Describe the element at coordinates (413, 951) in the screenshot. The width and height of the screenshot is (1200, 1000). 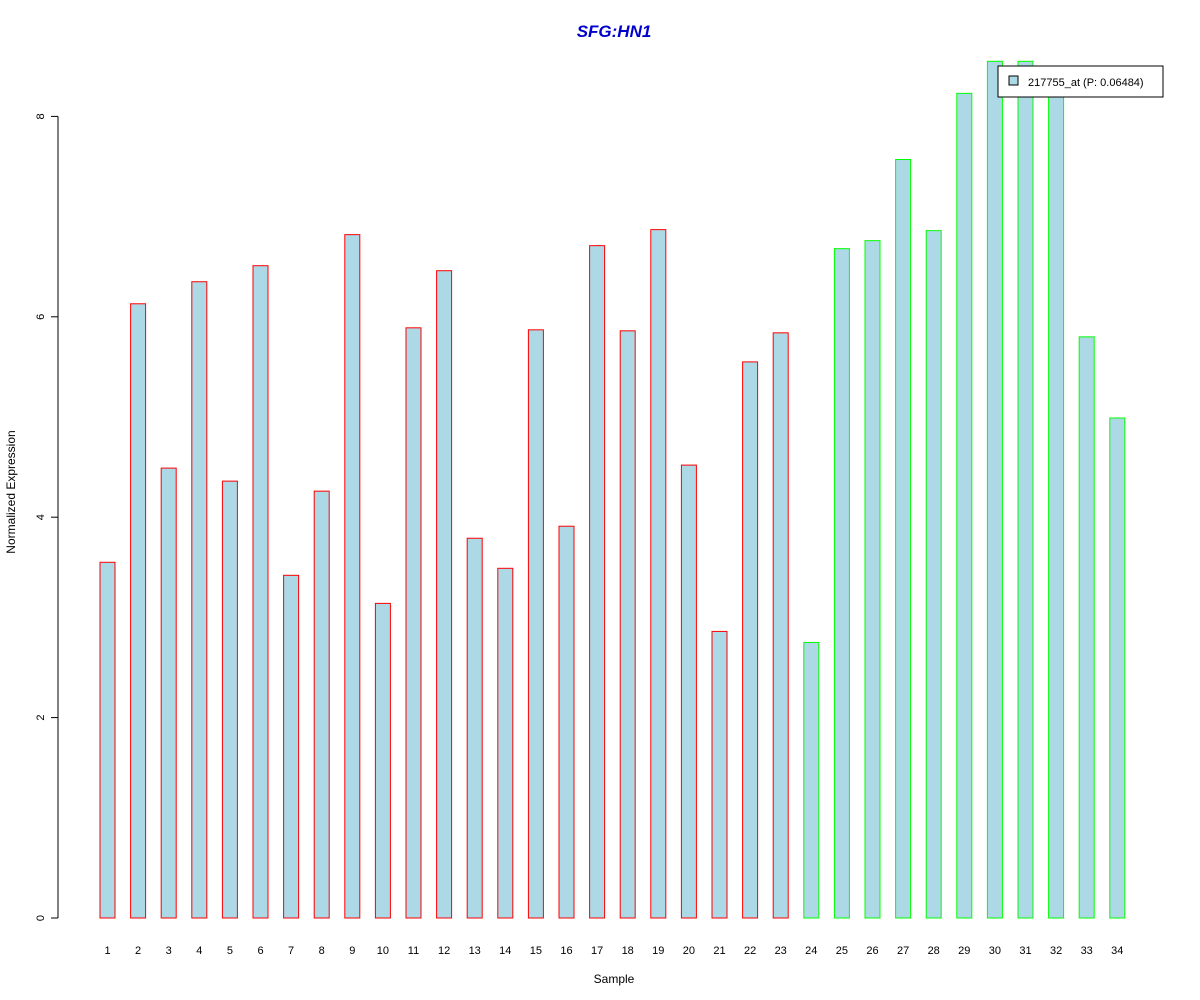
I see `x-tick-label: 11` at that location.